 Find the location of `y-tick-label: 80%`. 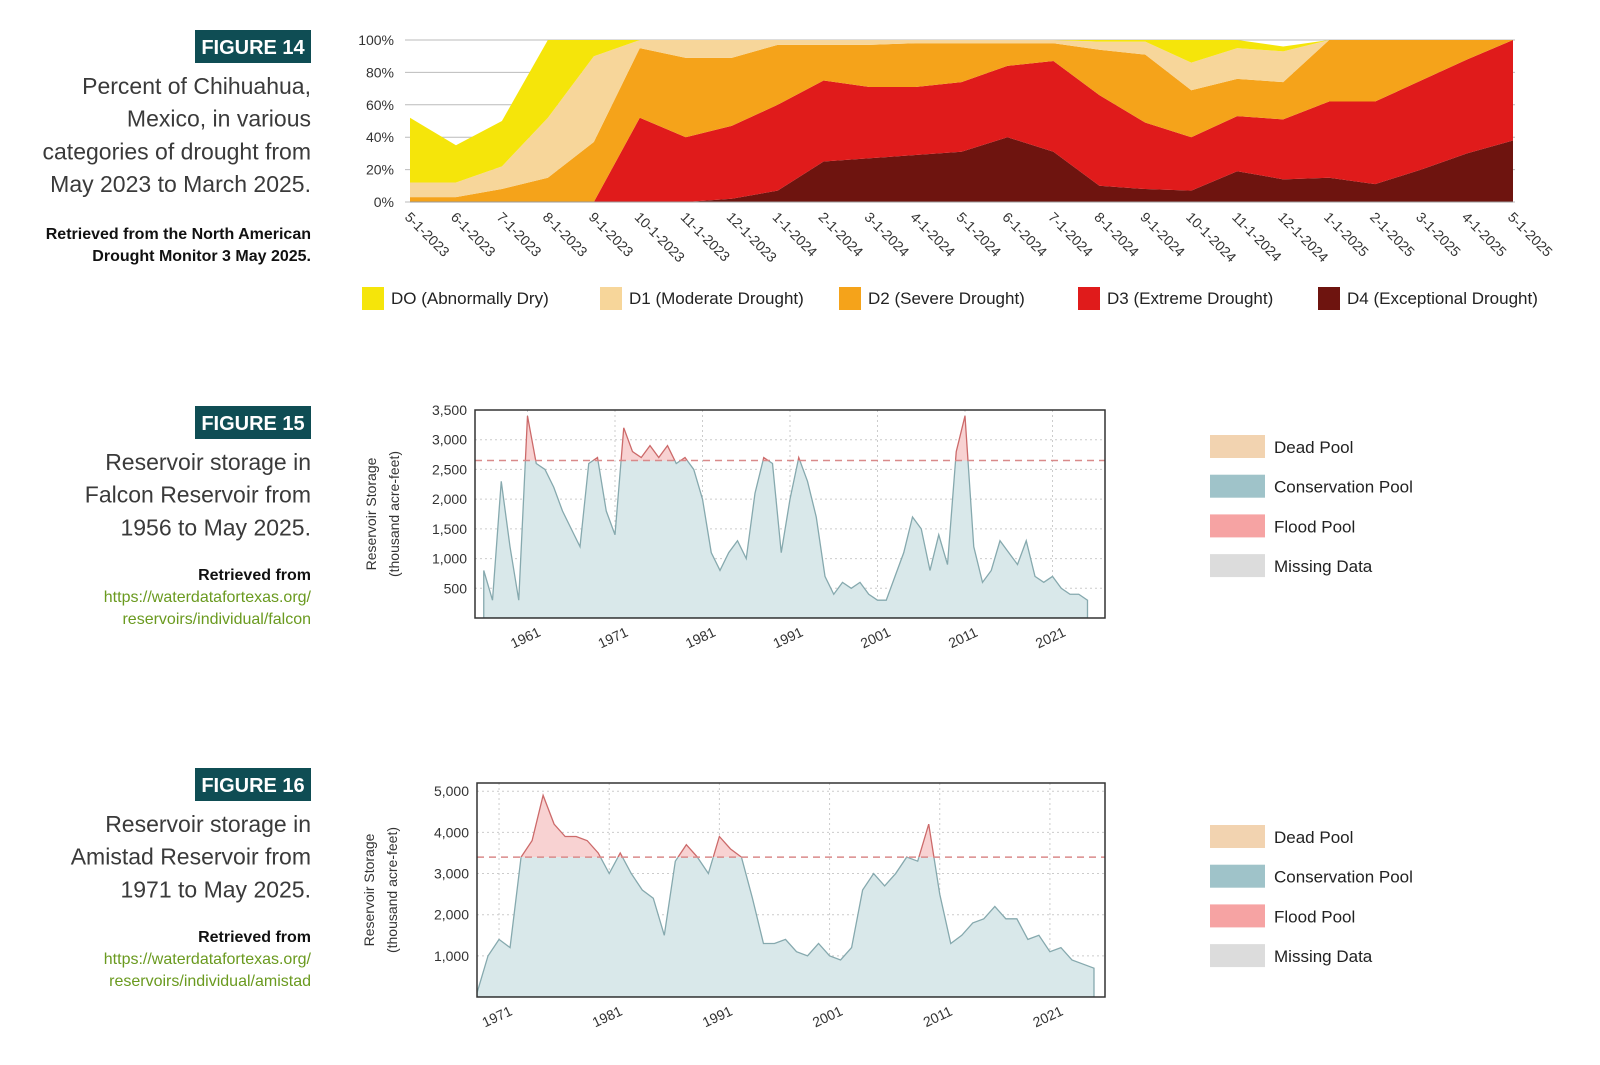

y-tick-label: 80% is located at coordinates (380, 72).